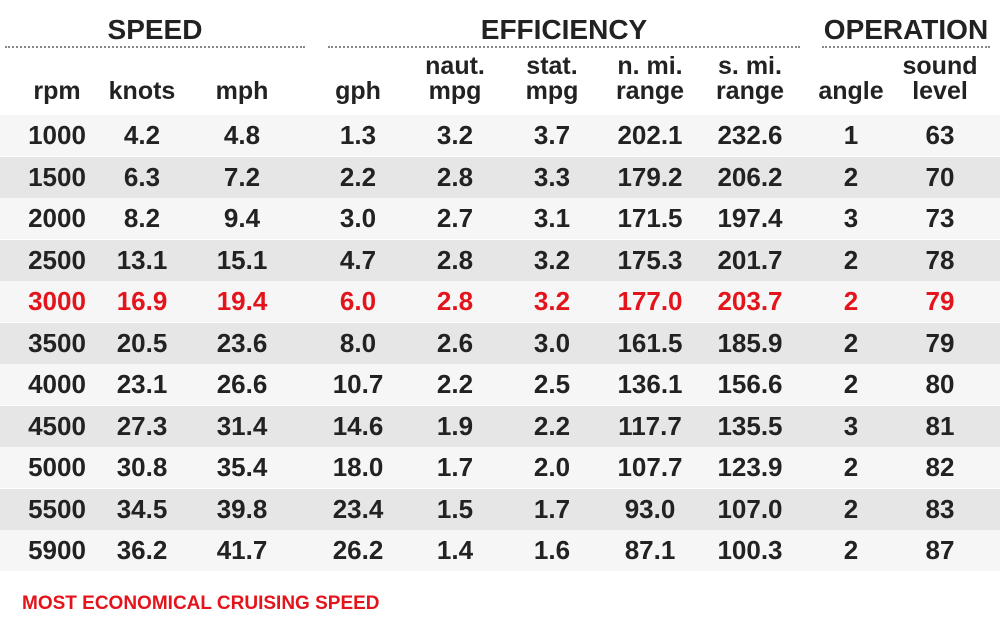  Describe the element at coordinates (57, 91) in the screenshot. I see `column-header: rpm` at that location.